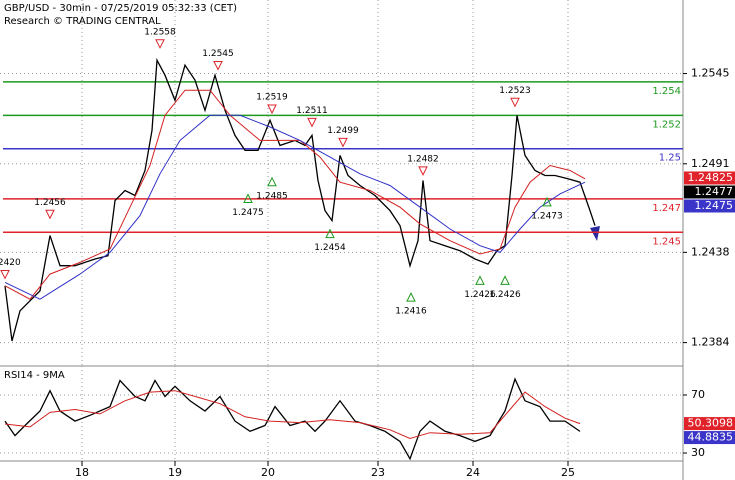 This screenshot has height=480, width=735. What do you see at coordinates (411, 312) in the screenshot?
I see `pivot-label: 1.2416` at bounding box center [411, 312].